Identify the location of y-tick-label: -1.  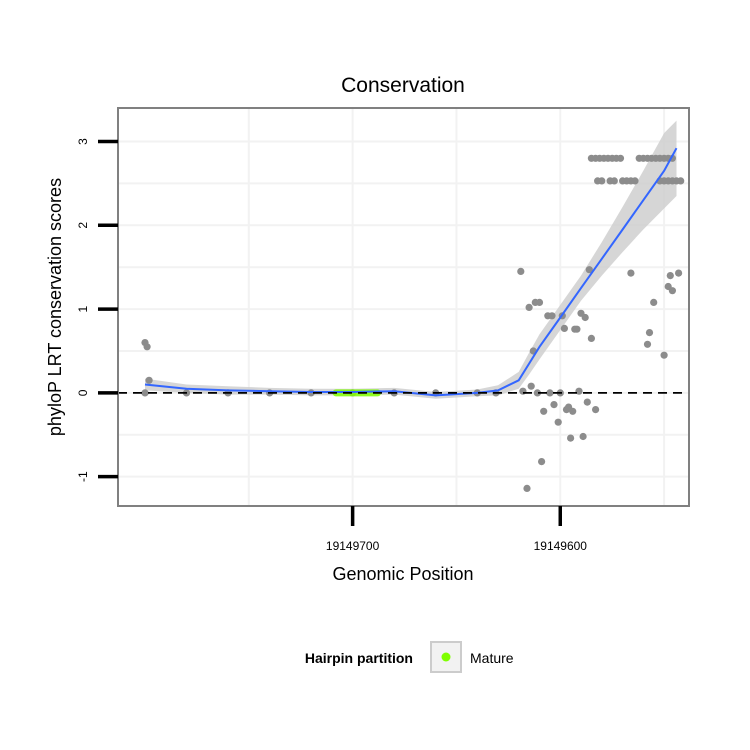
(83, 476).